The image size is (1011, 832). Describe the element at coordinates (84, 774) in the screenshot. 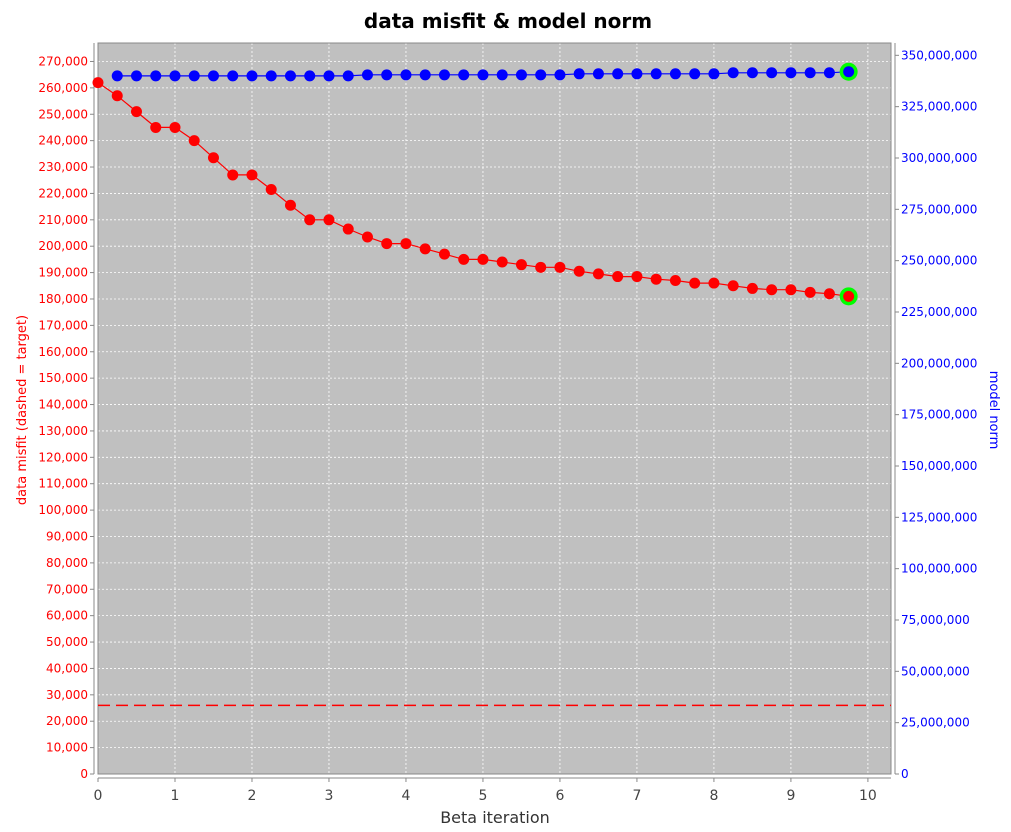

I see `y-left-tick-label: 0` at that location.